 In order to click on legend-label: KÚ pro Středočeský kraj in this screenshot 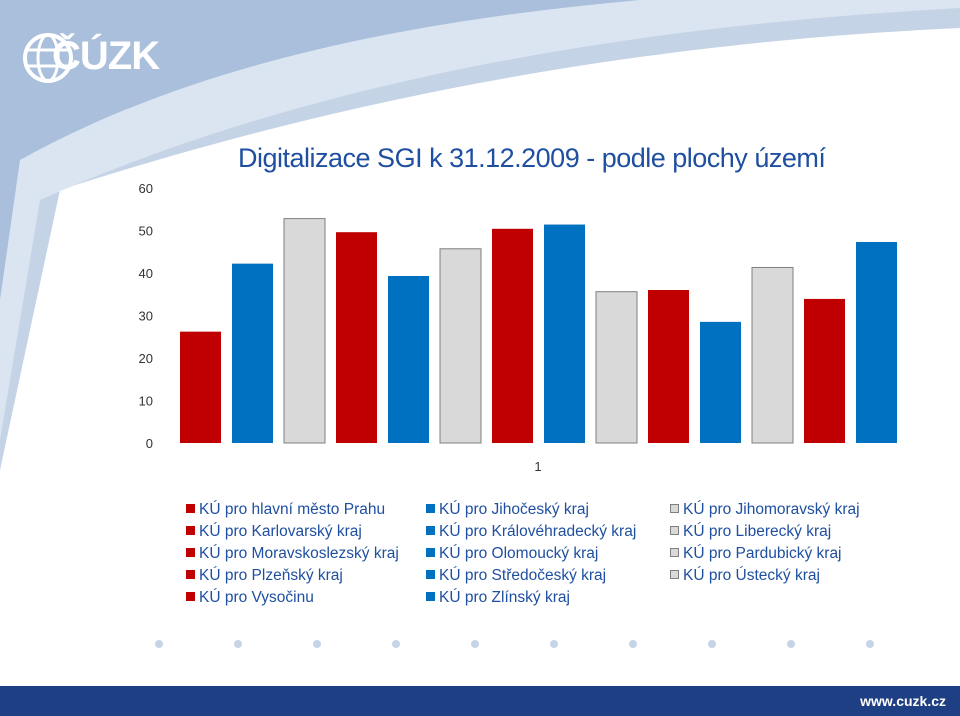, I will do `click(523, 575)`.